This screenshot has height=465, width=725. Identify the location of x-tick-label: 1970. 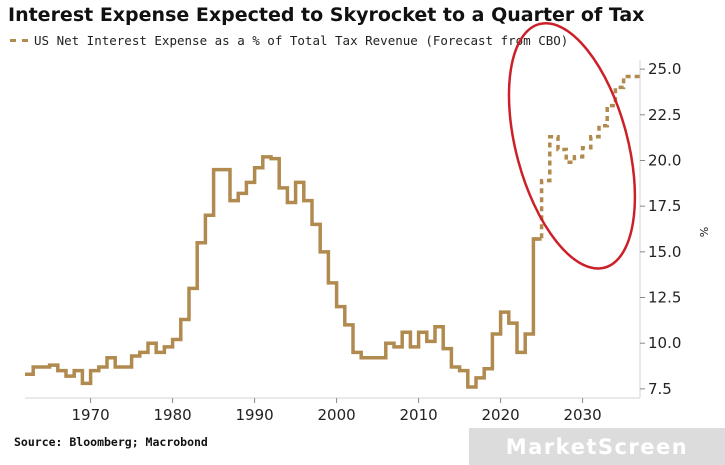
(91, 415).